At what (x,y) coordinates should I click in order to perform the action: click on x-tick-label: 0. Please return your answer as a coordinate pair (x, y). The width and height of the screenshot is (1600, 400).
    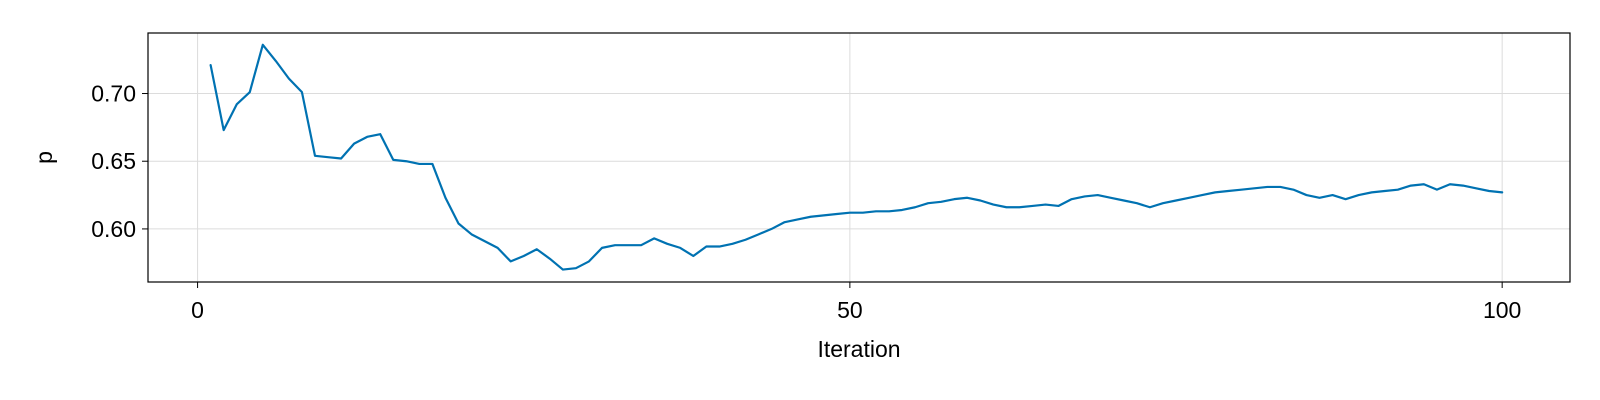
    Looking at the image, I should click on (197, 310).